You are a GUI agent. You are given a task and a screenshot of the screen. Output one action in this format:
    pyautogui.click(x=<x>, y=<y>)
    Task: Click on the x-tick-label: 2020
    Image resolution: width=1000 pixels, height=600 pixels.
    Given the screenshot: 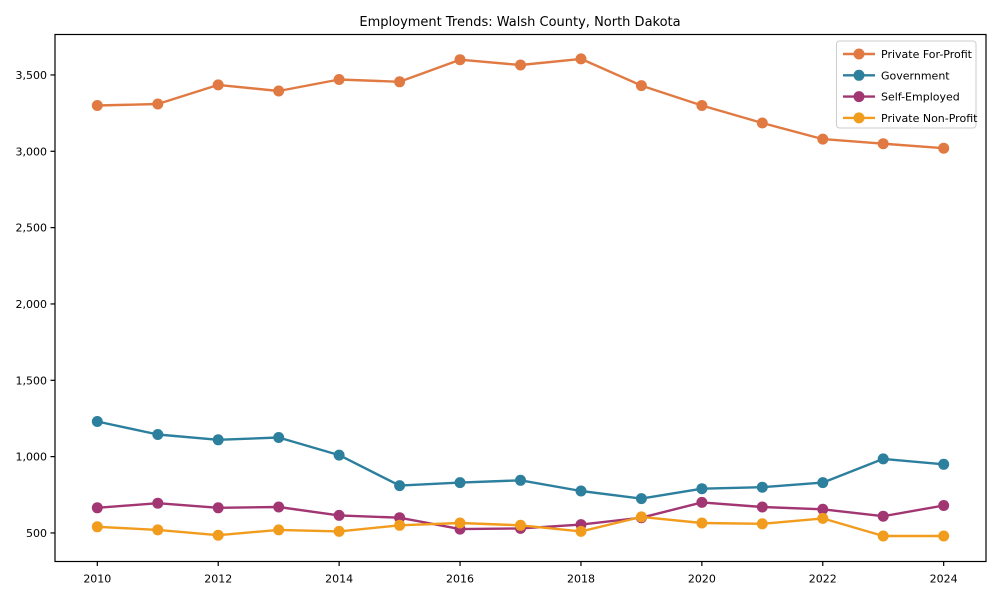 What is the action you would take?
    pyautogui.click(x=702, y=579)
    